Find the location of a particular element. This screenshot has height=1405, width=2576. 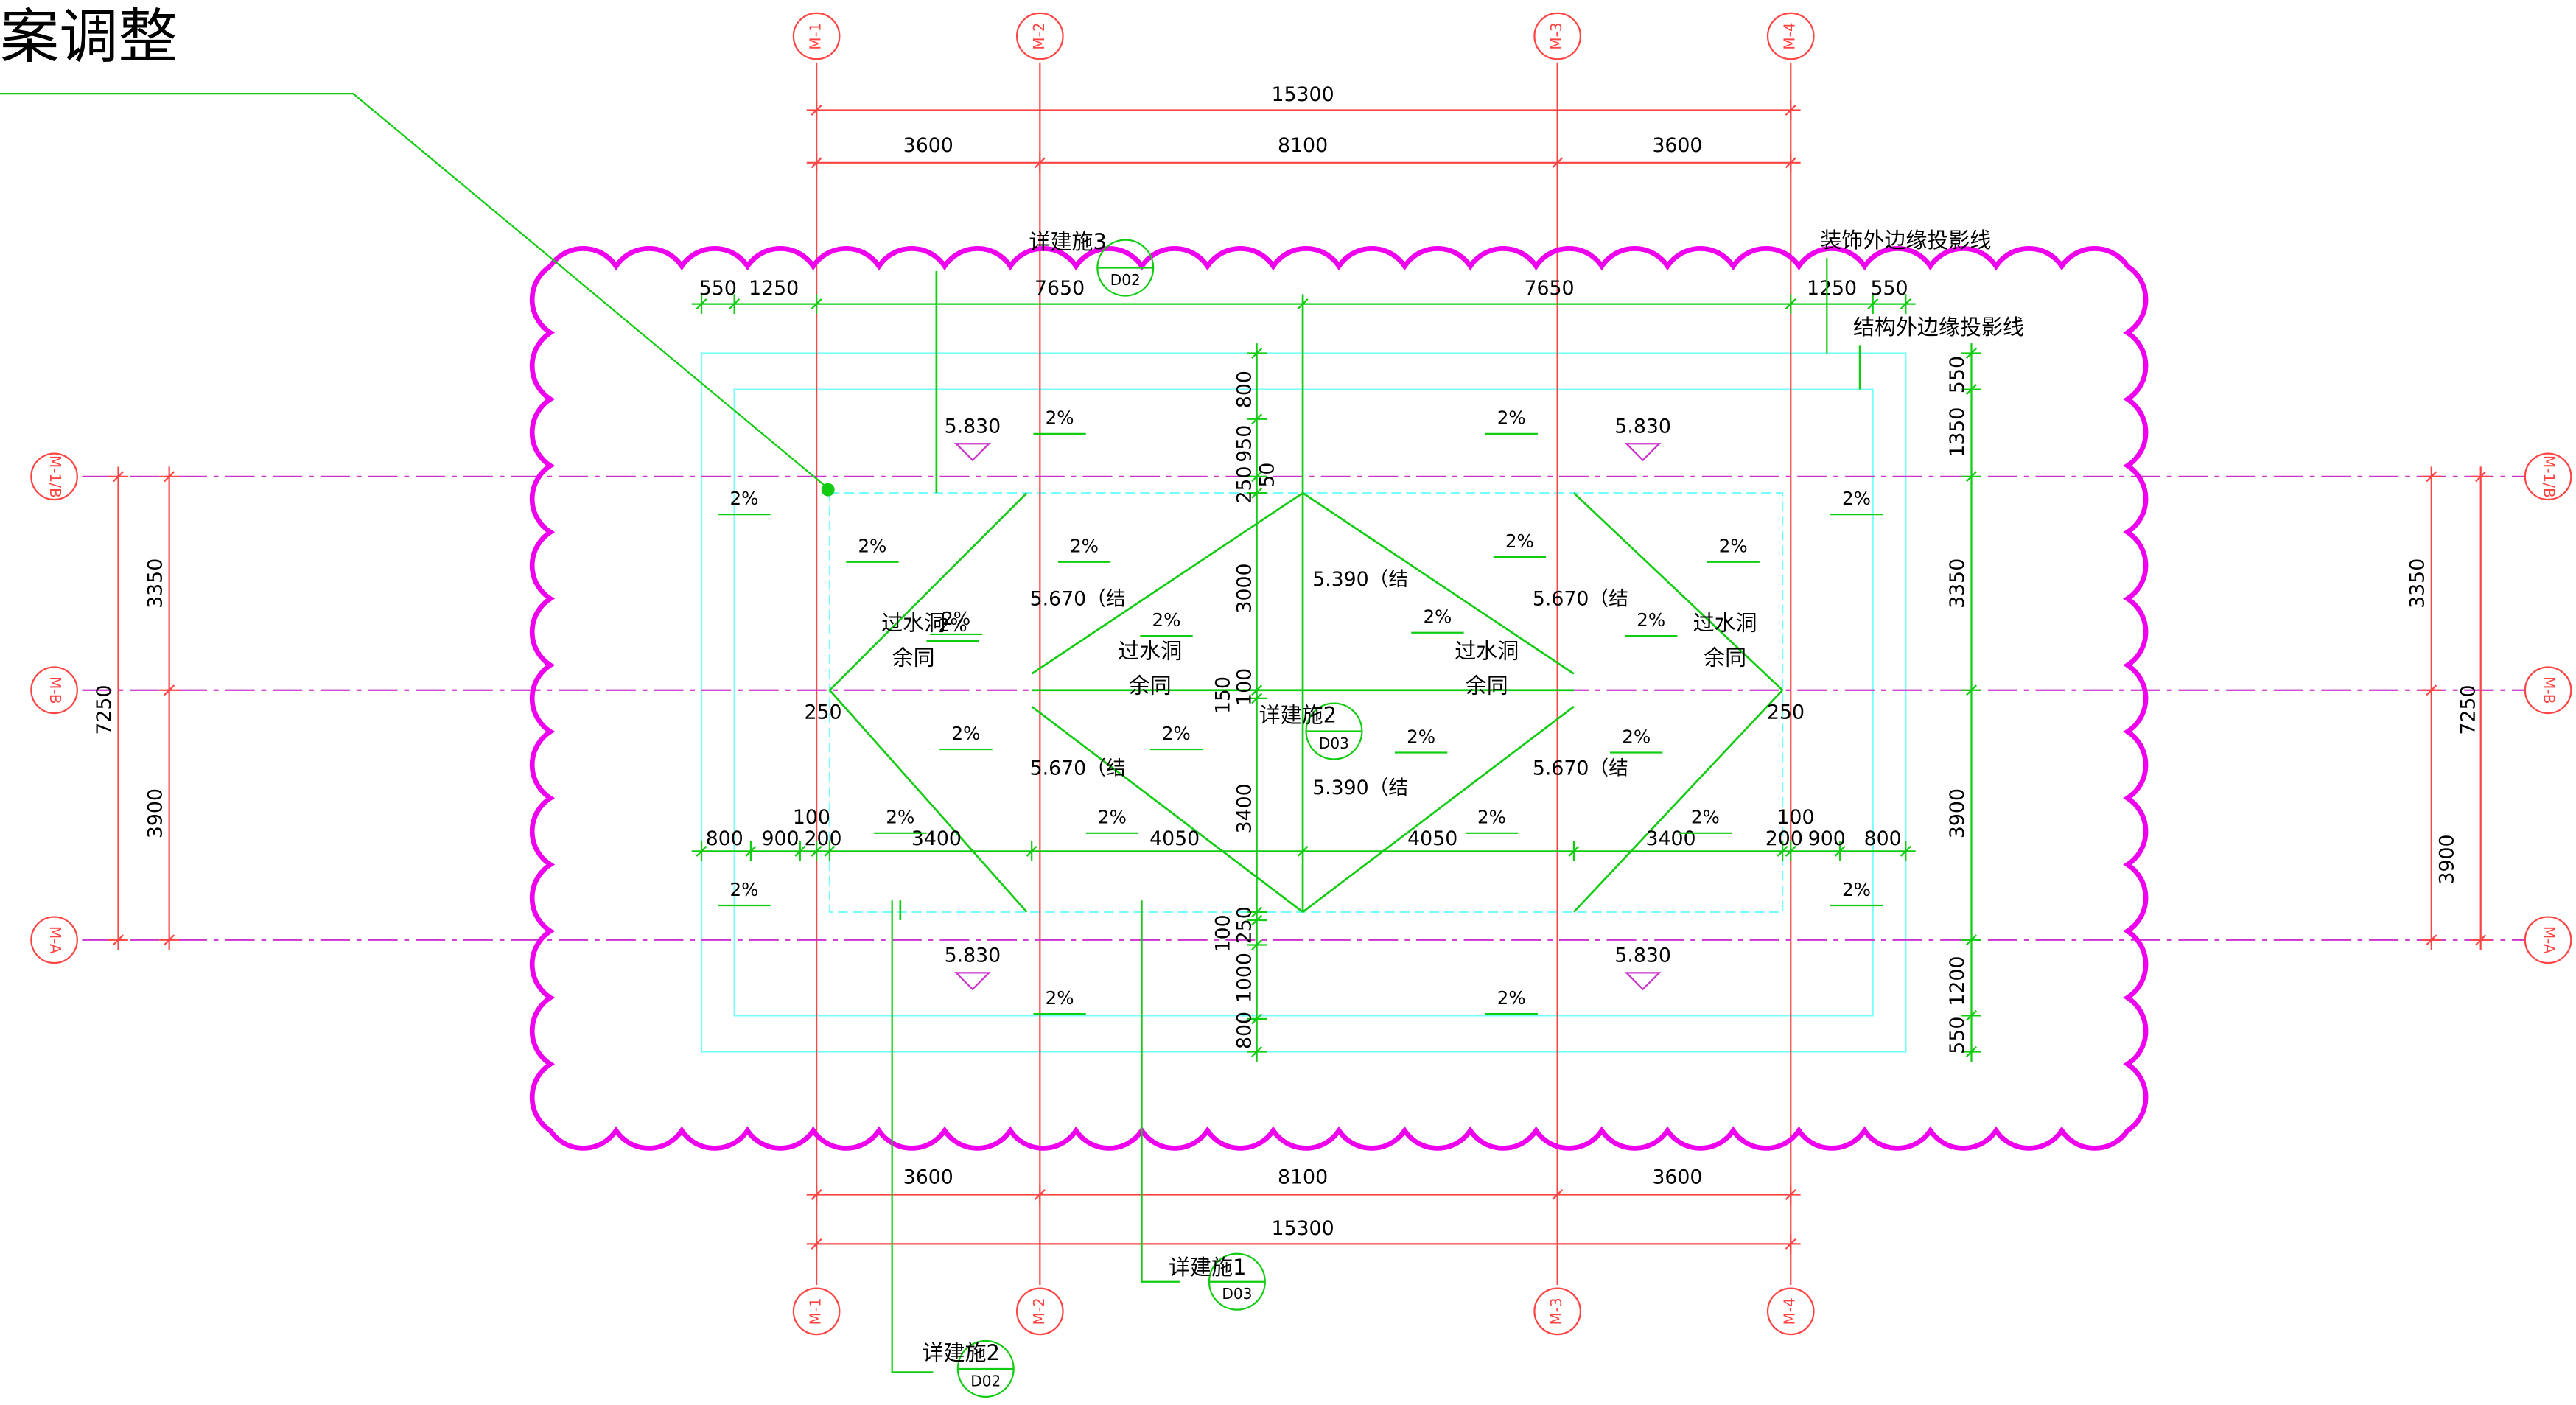

axis-label: M-A is located at coordinates (55, 940).